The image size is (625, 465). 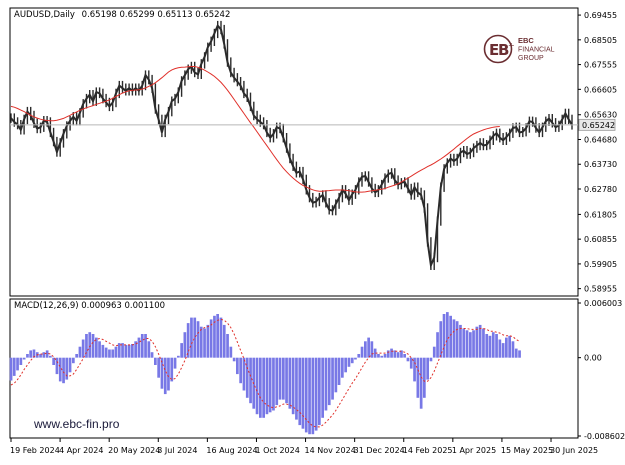 What do you see at coordinates (600, 214) in the screenshot?
I see `y-tick-label: 0.61805` at bounding box center [600, 214].